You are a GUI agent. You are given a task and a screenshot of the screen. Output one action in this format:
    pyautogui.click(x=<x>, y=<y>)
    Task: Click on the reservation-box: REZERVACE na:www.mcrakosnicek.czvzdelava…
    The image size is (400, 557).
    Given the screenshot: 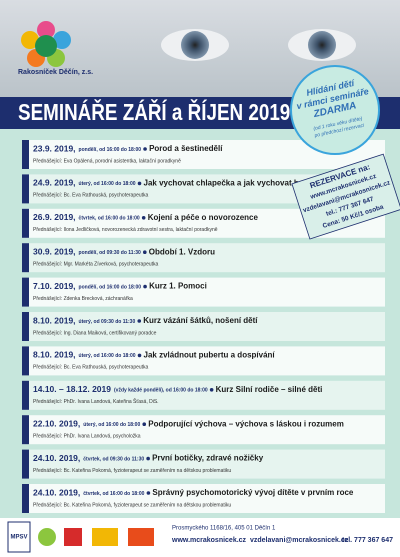 What is the action you would take?
    pyautogui.click(x=345, y=196)
    